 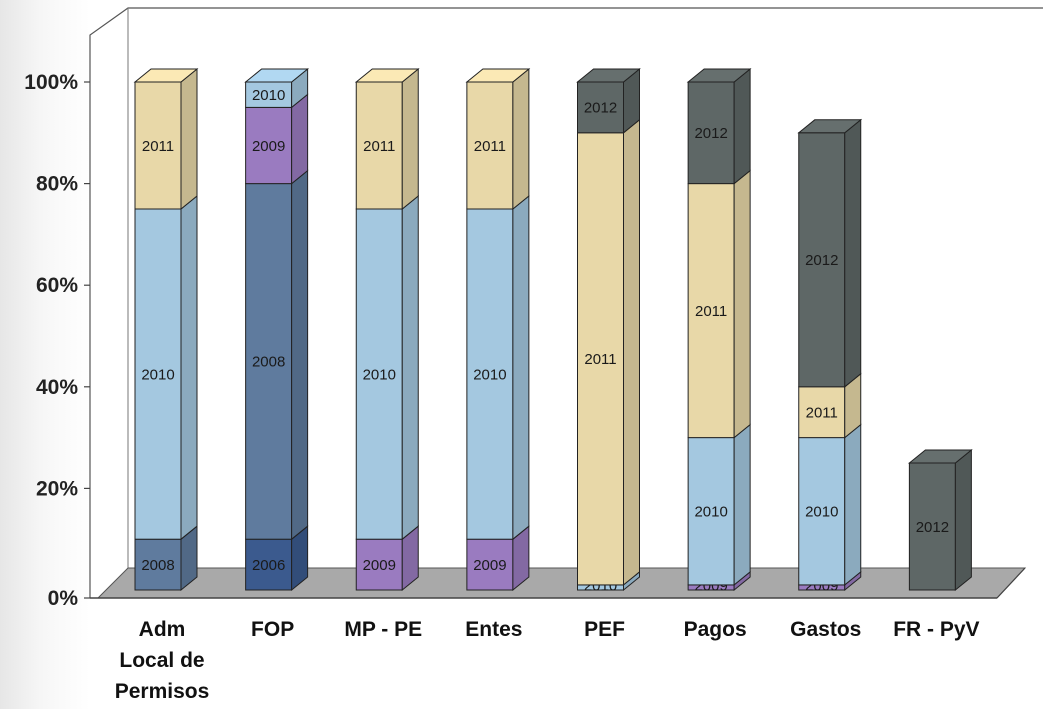 What do you see at coordinates (166, 329) in the screenshot?
I see `bar-stack: 2008 2010 2011` at bounding box center [166, 329].